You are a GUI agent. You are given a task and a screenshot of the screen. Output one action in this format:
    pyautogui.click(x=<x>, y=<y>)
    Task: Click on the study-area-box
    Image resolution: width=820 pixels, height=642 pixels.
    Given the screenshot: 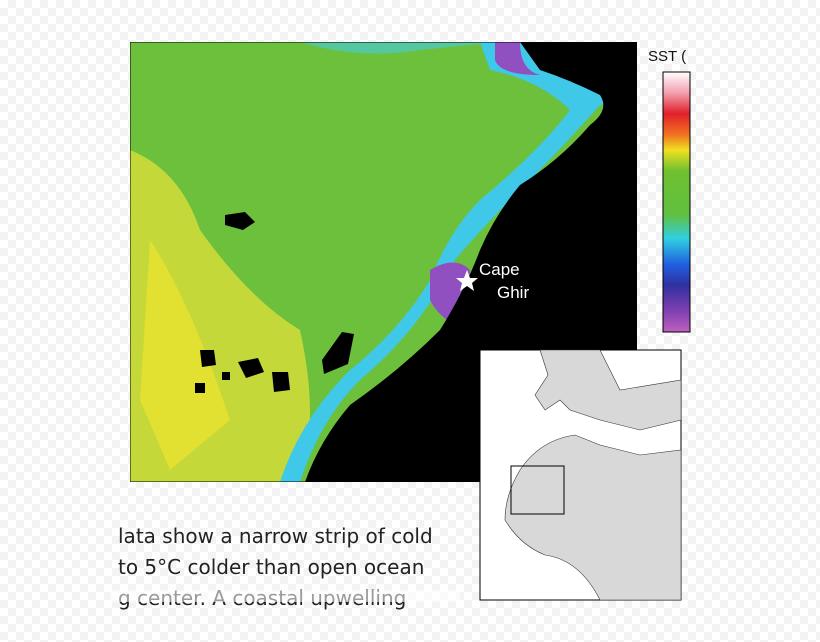 What is the action you would take?
    pyautogui.click(x=537, y=490)
    